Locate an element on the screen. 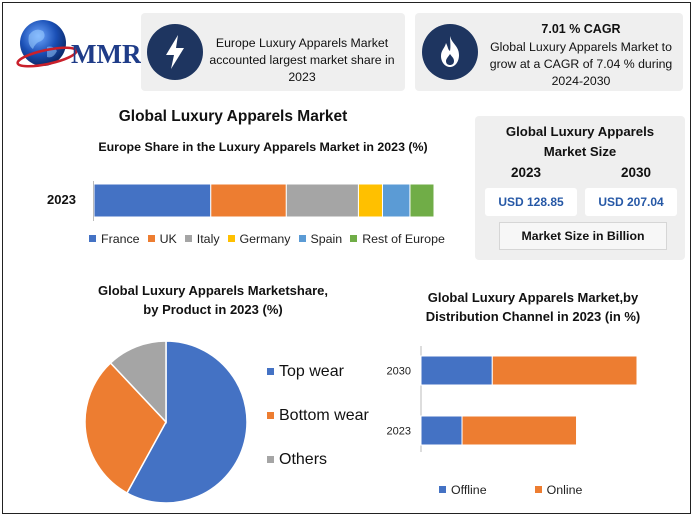 This screenshot has width=695, height=518. channel-legend-label: Offline is located at coordinates (469, 490).